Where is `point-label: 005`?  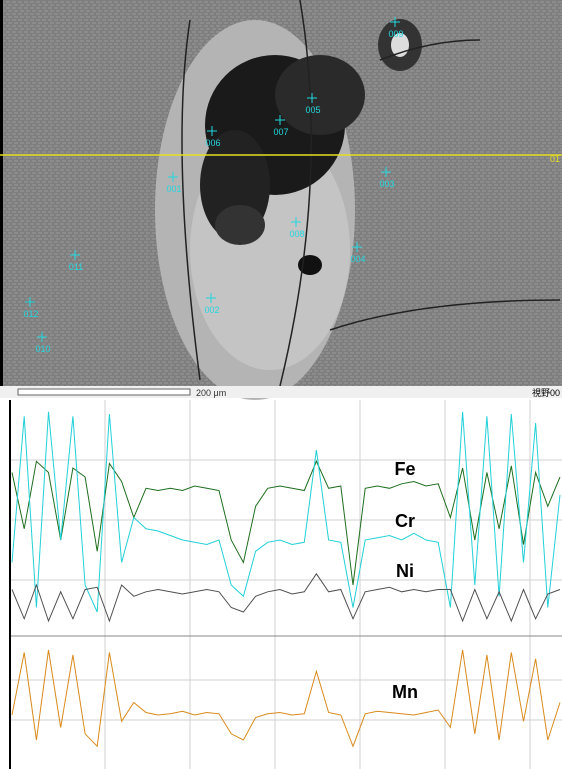 point-label: 005 is located at coordinates (312, 110).